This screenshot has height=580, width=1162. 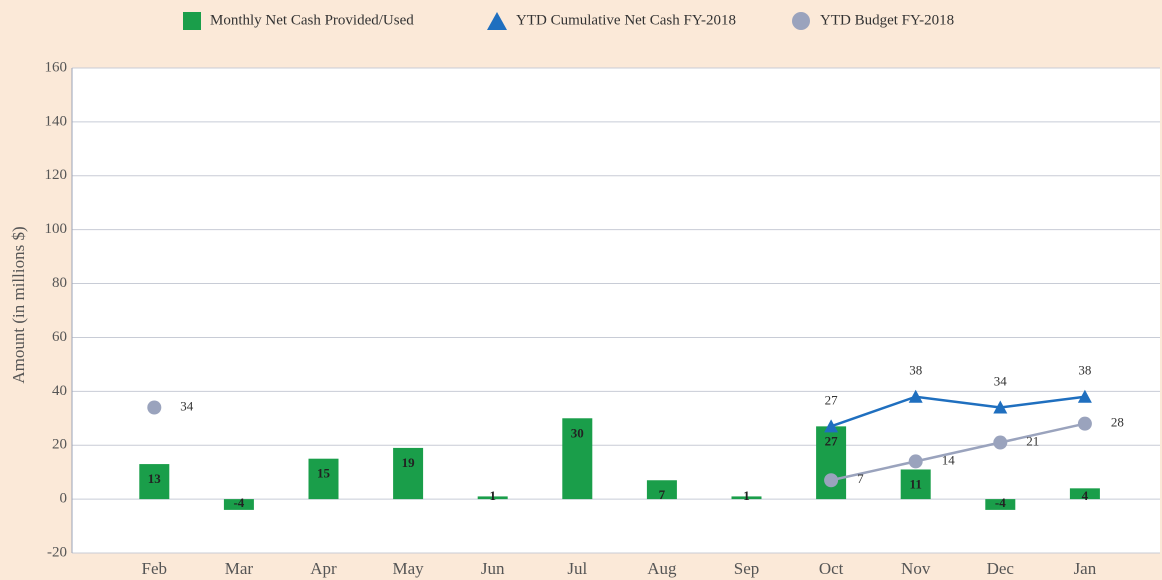 I want to click on data-label: 4, so click(x=1085, y=495).